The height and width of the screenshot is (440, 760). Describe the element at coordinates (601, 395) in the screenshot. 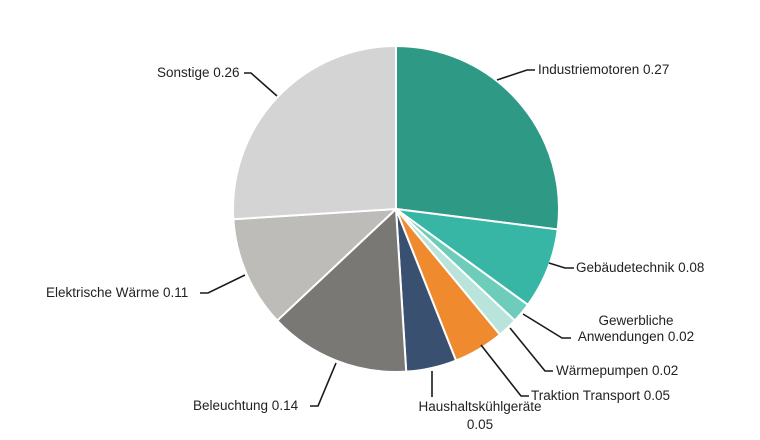

I see `label-traktion-transport: Traktion Transport 0.05` at that location.